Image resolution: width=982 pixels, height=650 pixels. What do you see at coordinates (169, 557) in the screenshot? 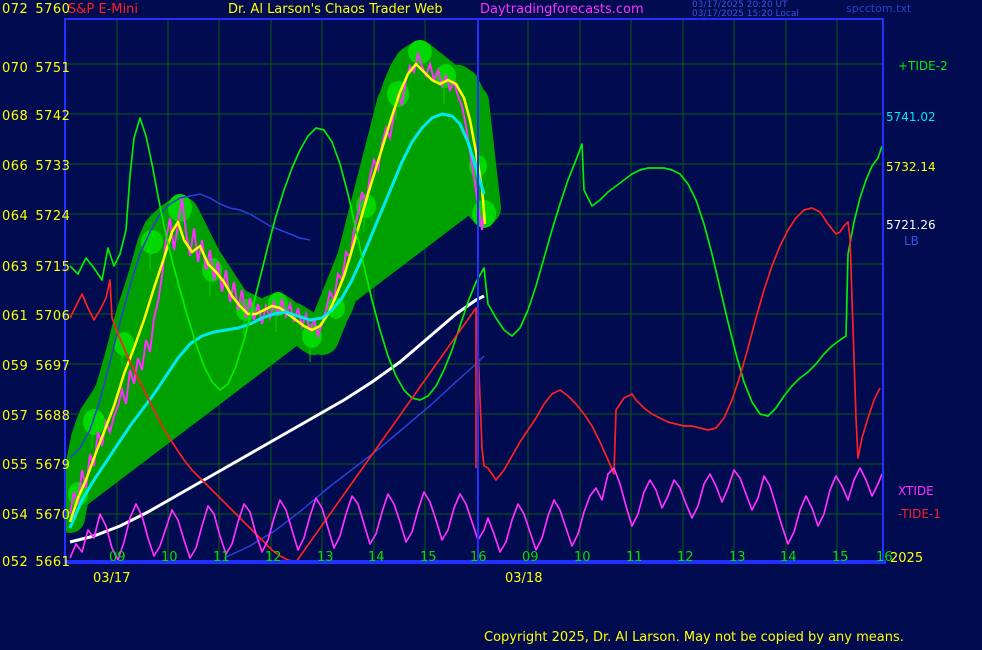
I see `x-hour-d1-10: 10` at bounding box center [169, 557].